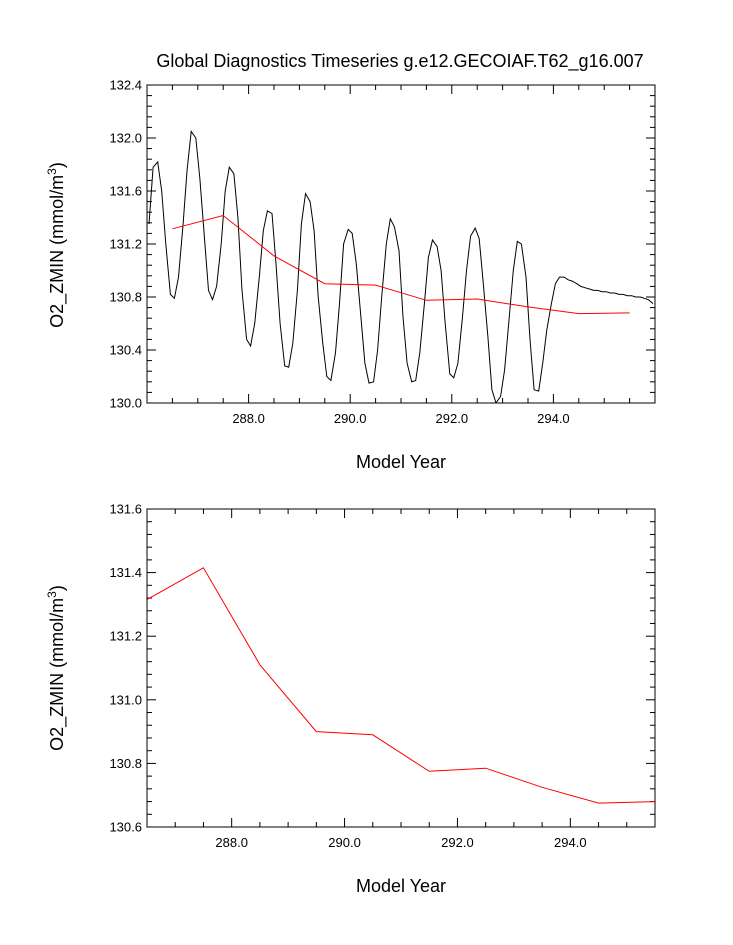  What do you see at coordinates (125, 350) in the screenshot?
I see `y-tick-label: 130.4` at bounding box center [125, 350].